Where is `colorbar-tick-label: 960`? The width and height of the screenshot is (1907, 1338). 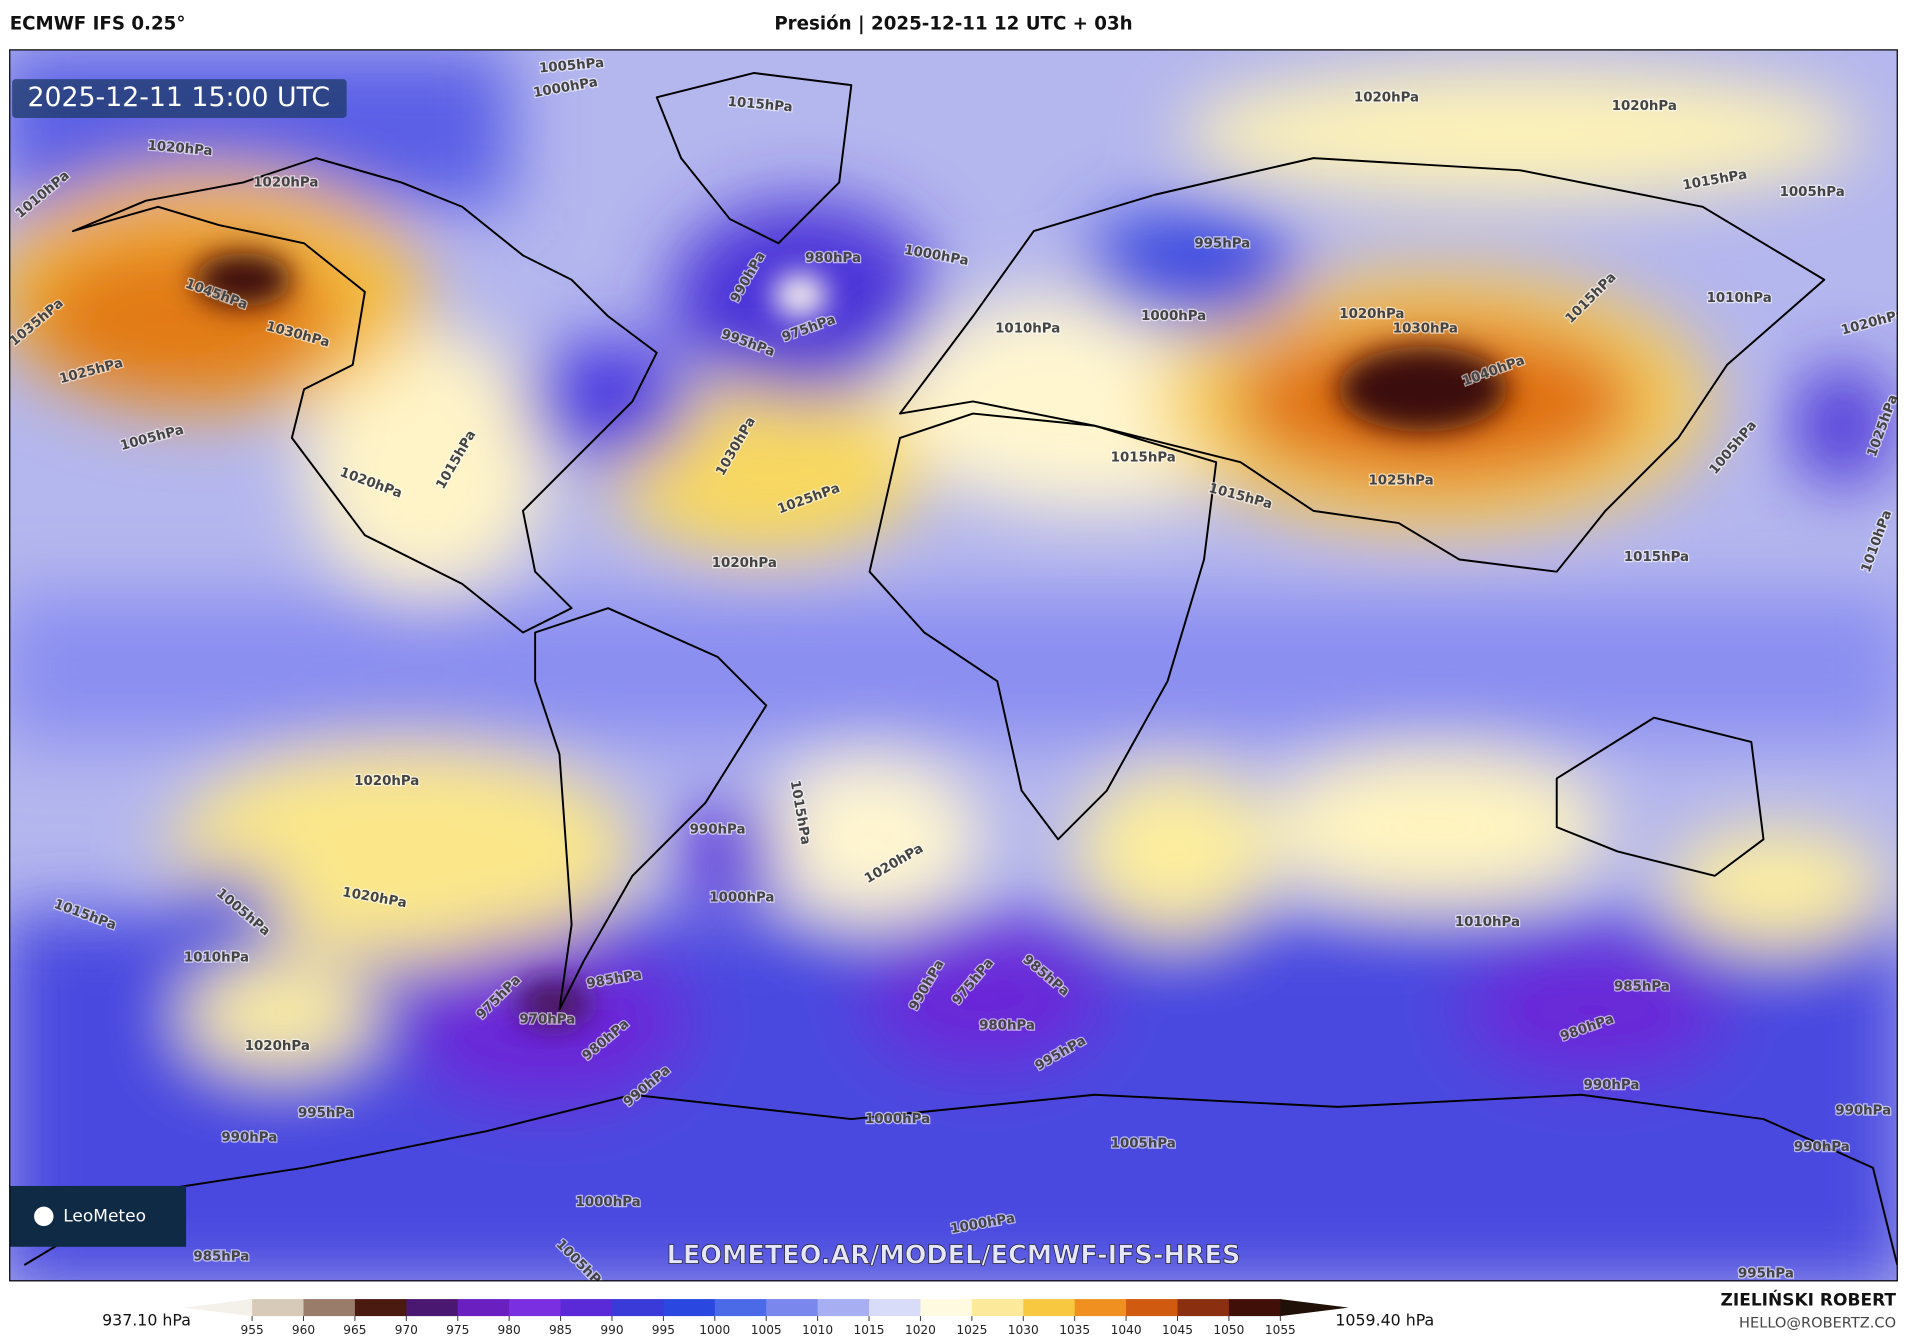 colorbar-tick-label: 960 is located at coordinates (303, 1330).